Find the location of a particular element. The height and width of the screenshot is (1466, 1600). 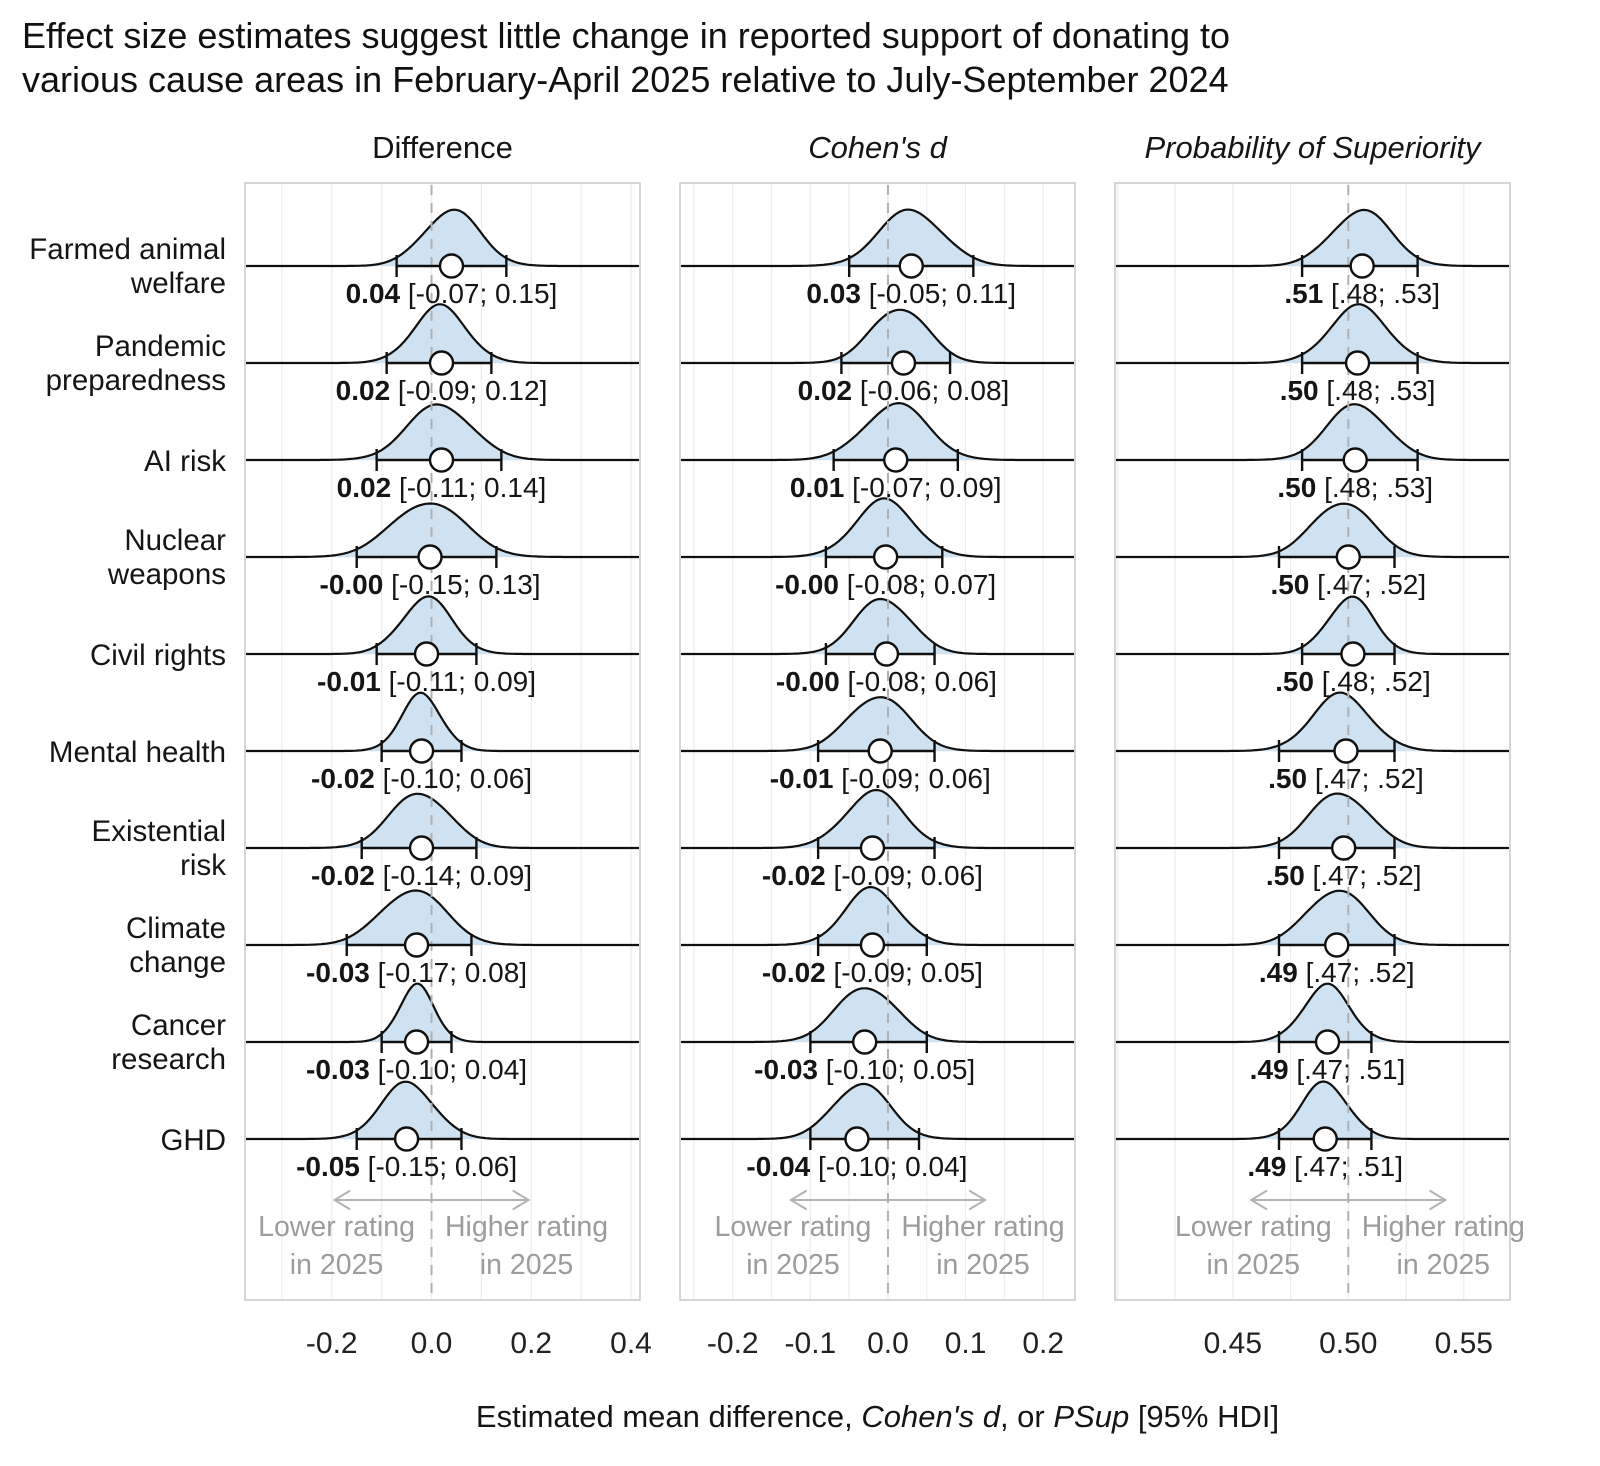

annotation-higher-rating: Higher rating is located at coordinates (1443, 1227).